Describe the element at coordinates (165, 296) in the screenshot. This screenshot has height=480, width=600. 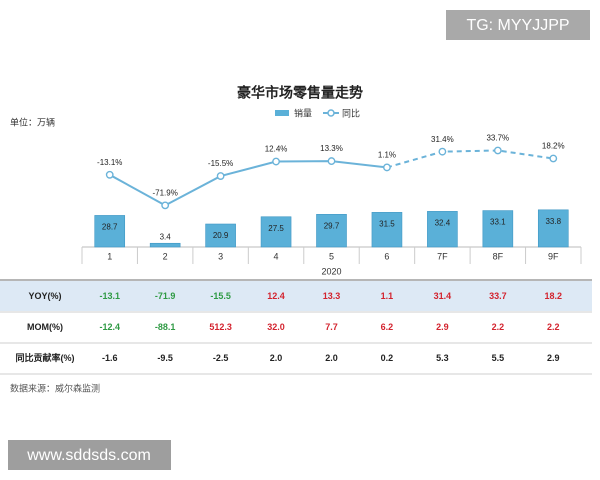
I see `table-cell: -71.9` at that location.